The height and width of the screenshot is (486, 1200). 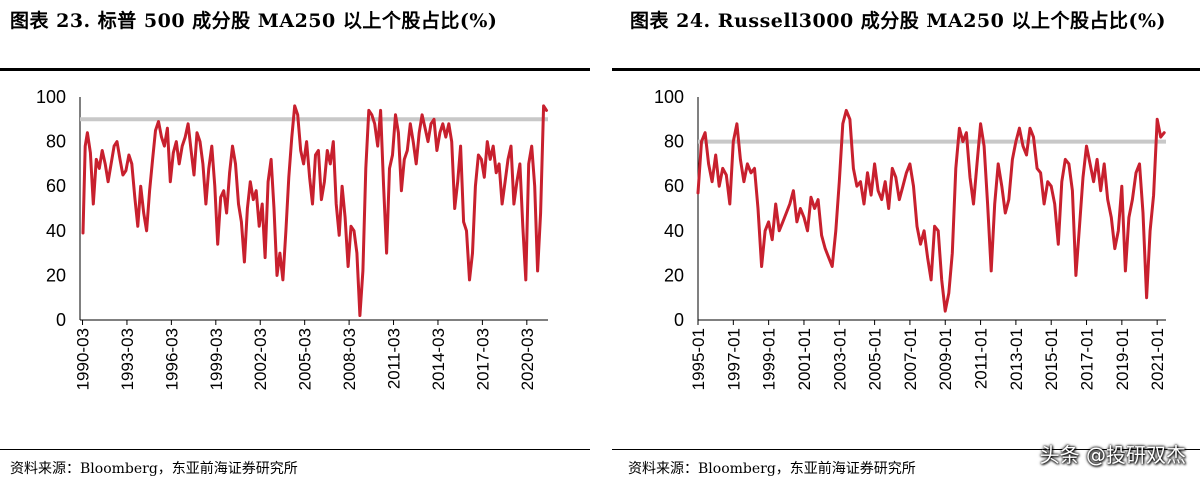 I want to click on x-tick-label: 2015-01, so click(x=1051, y=359).